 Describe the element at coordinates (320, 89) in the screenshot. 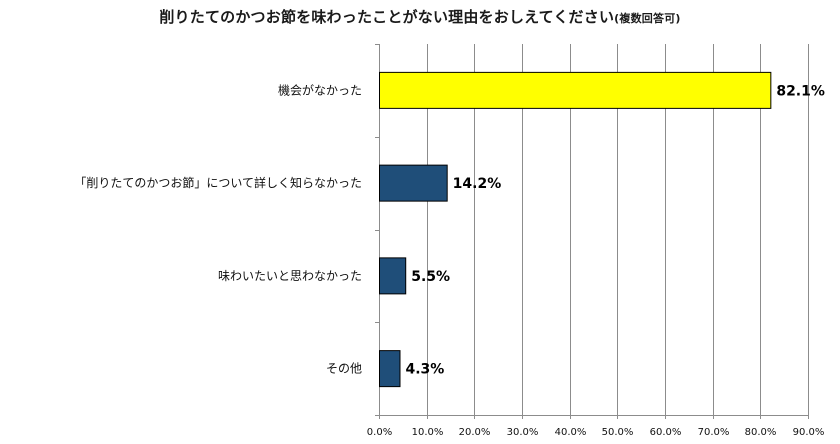

I see `category-label: 機会がなかった` at that location.